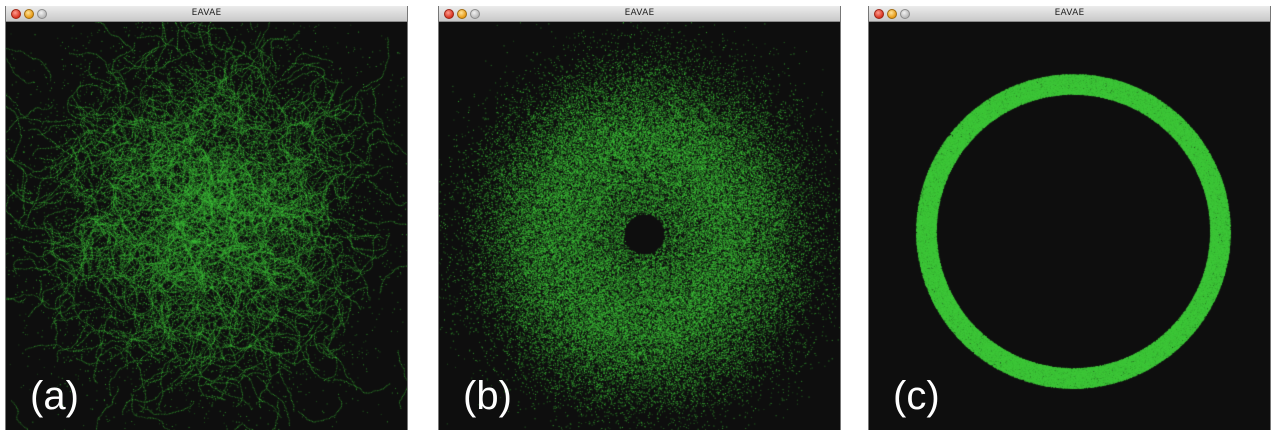  I want to click on panel-label: (b), so click(487, 396).